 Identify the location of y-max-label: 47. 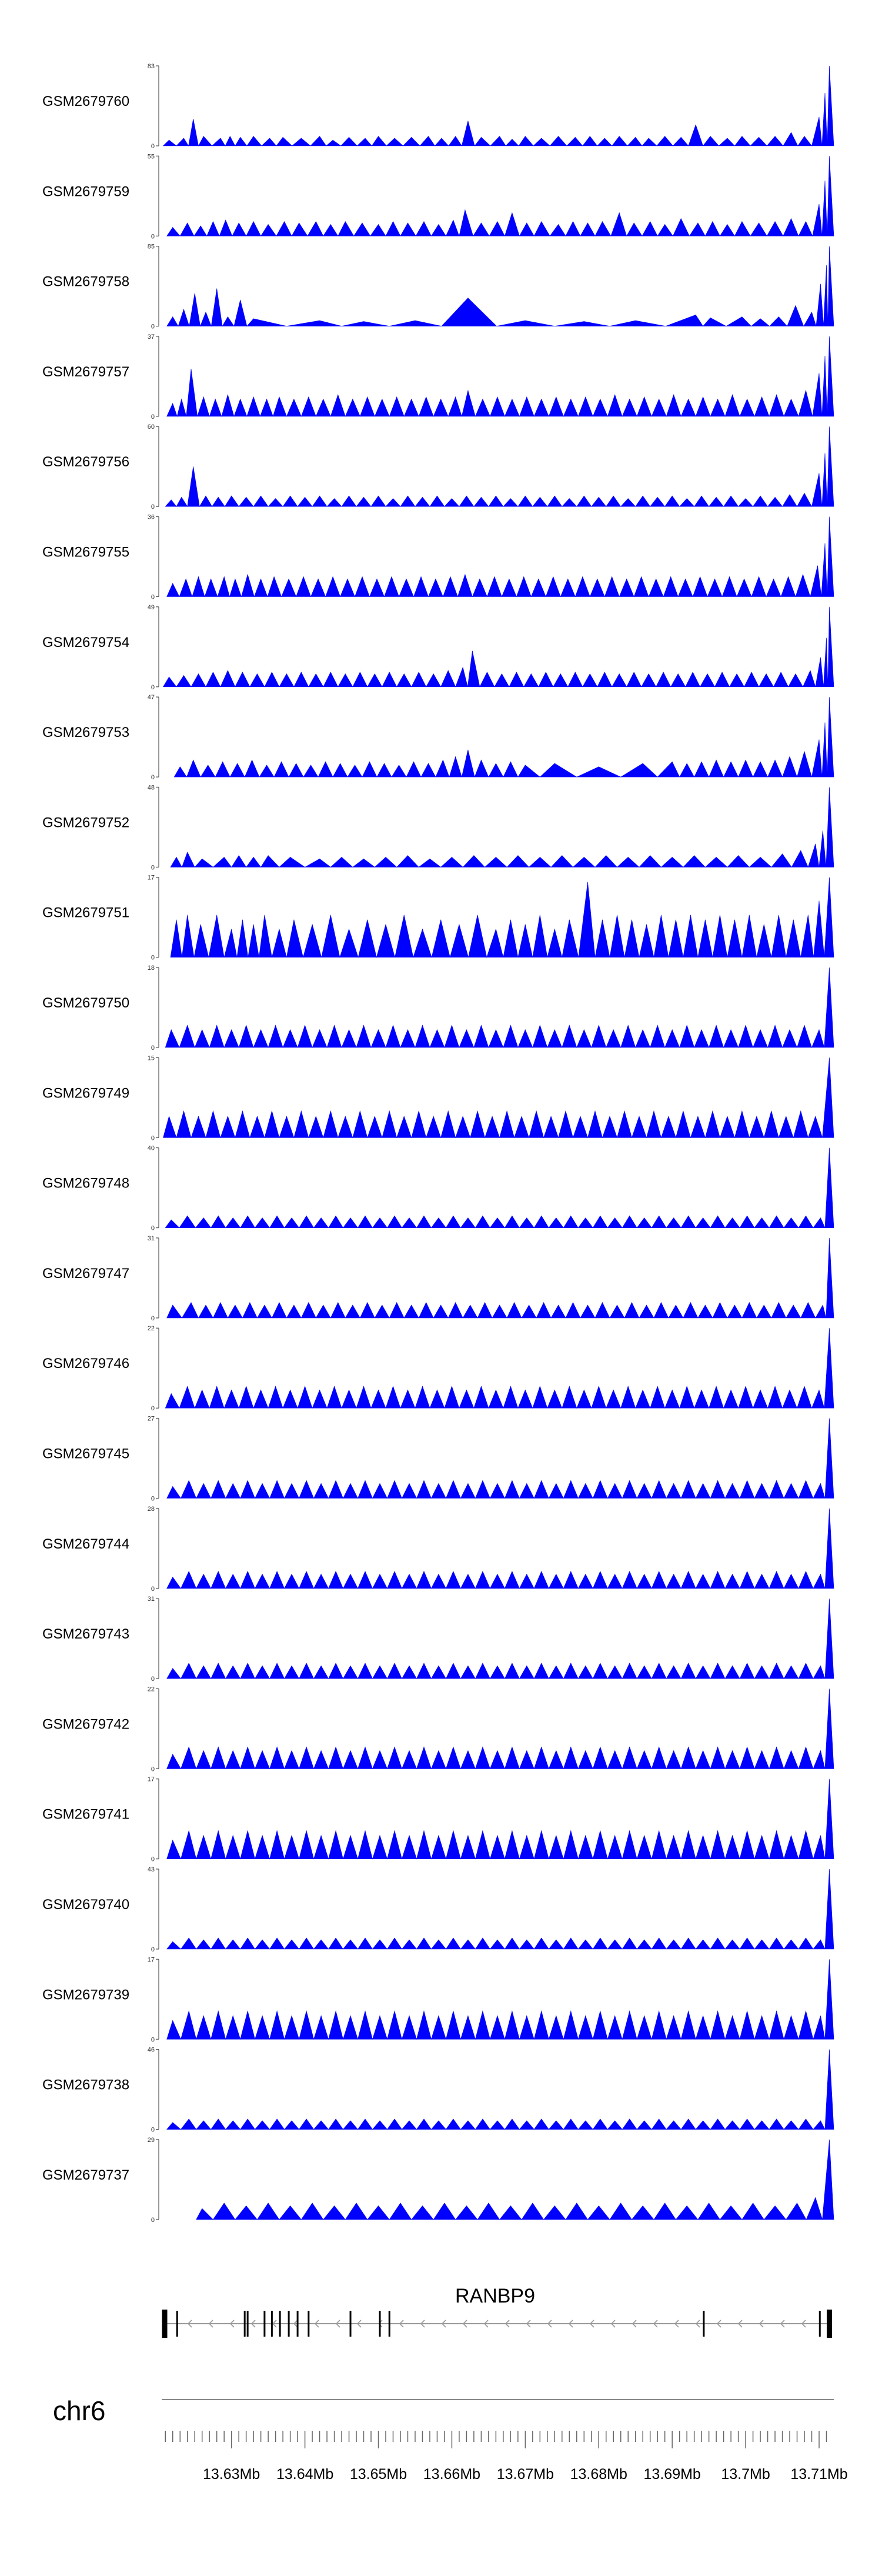
(151, 697).